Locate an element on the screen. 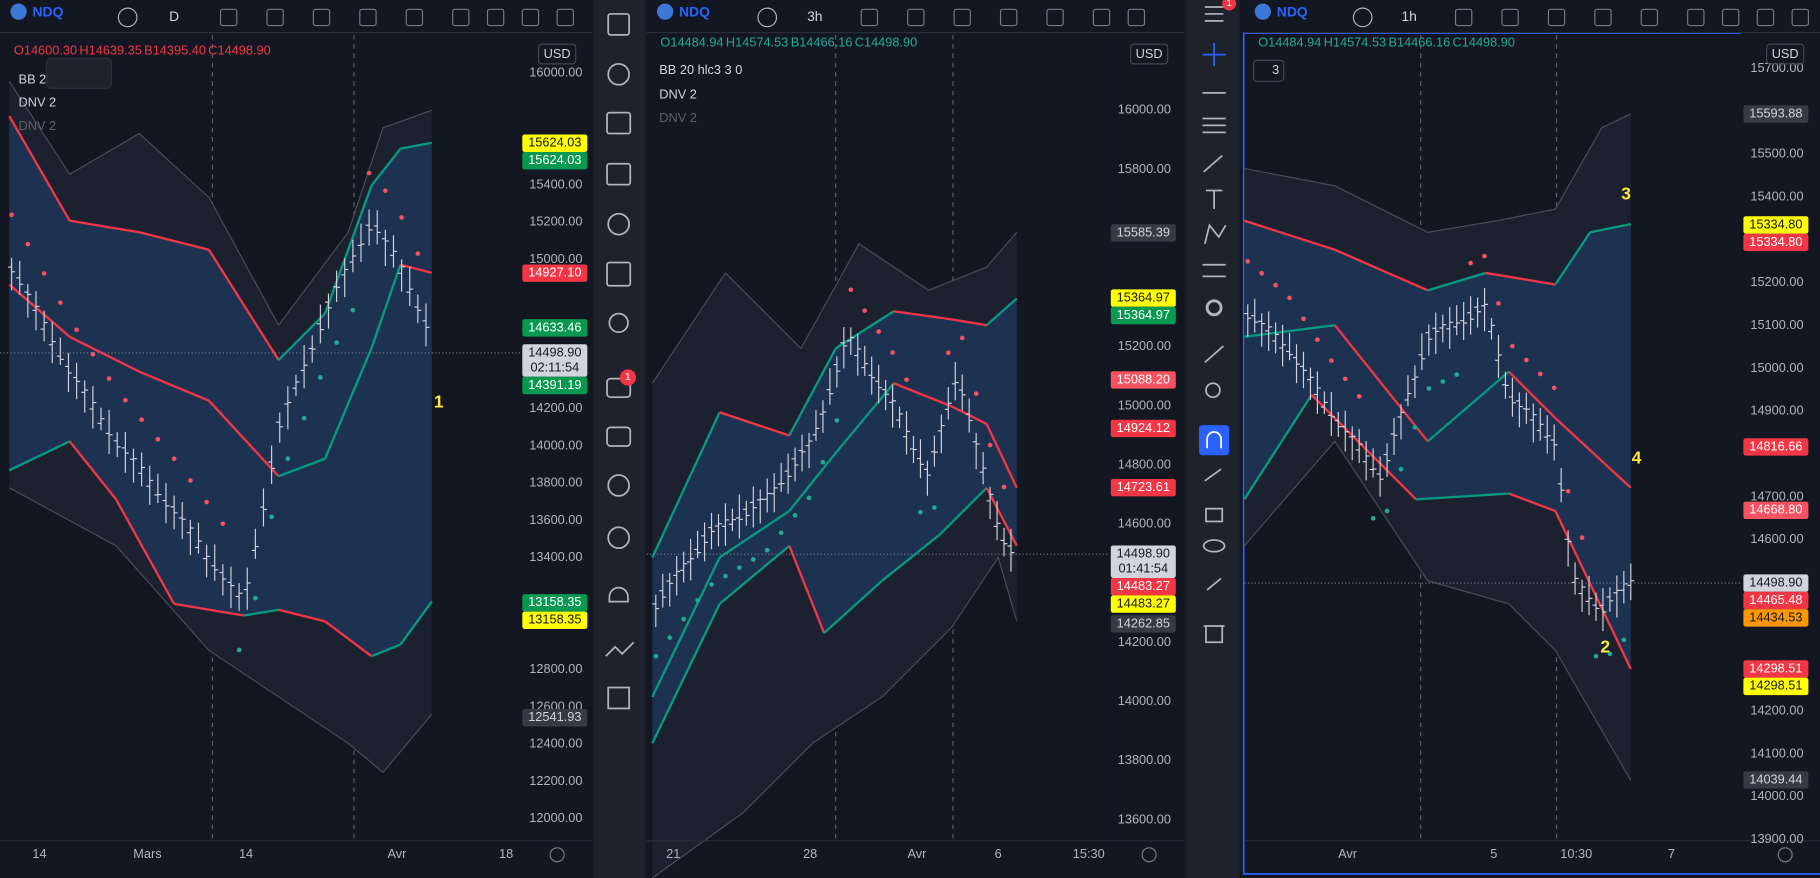  hotlist-icon is located at coordinates (618, 224).